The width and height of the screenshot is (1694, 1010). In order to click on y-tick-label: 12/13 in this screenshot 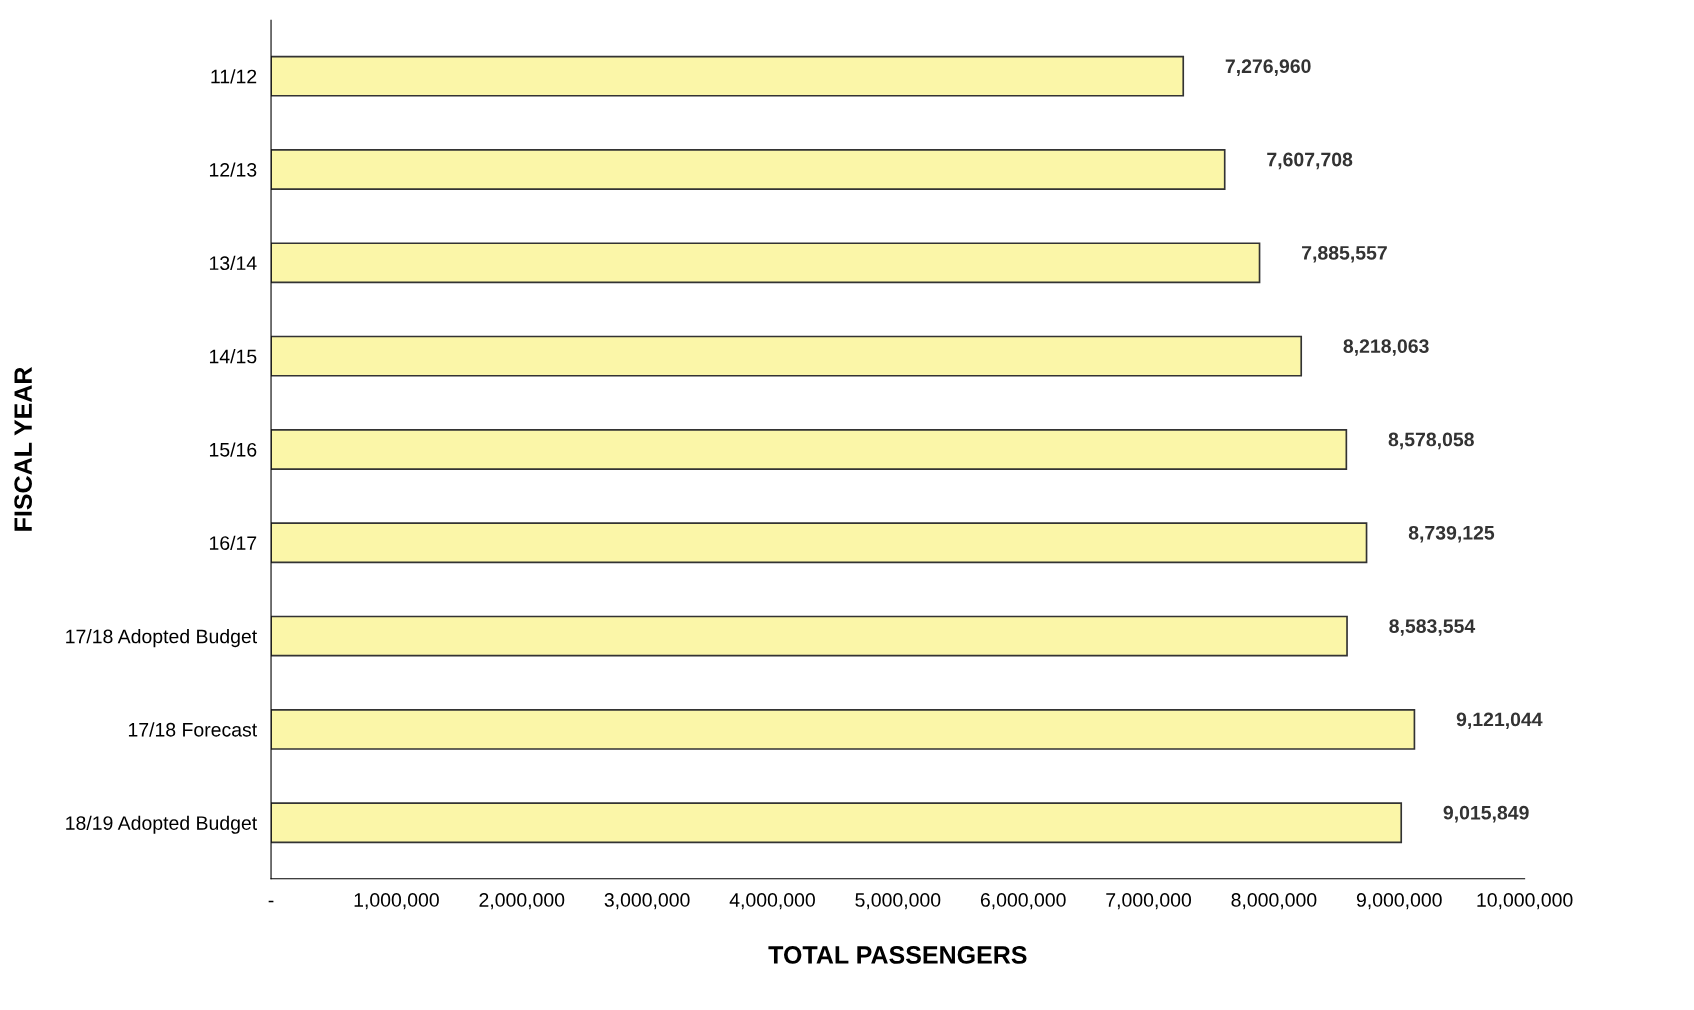, I will do `click(233, 169)`.